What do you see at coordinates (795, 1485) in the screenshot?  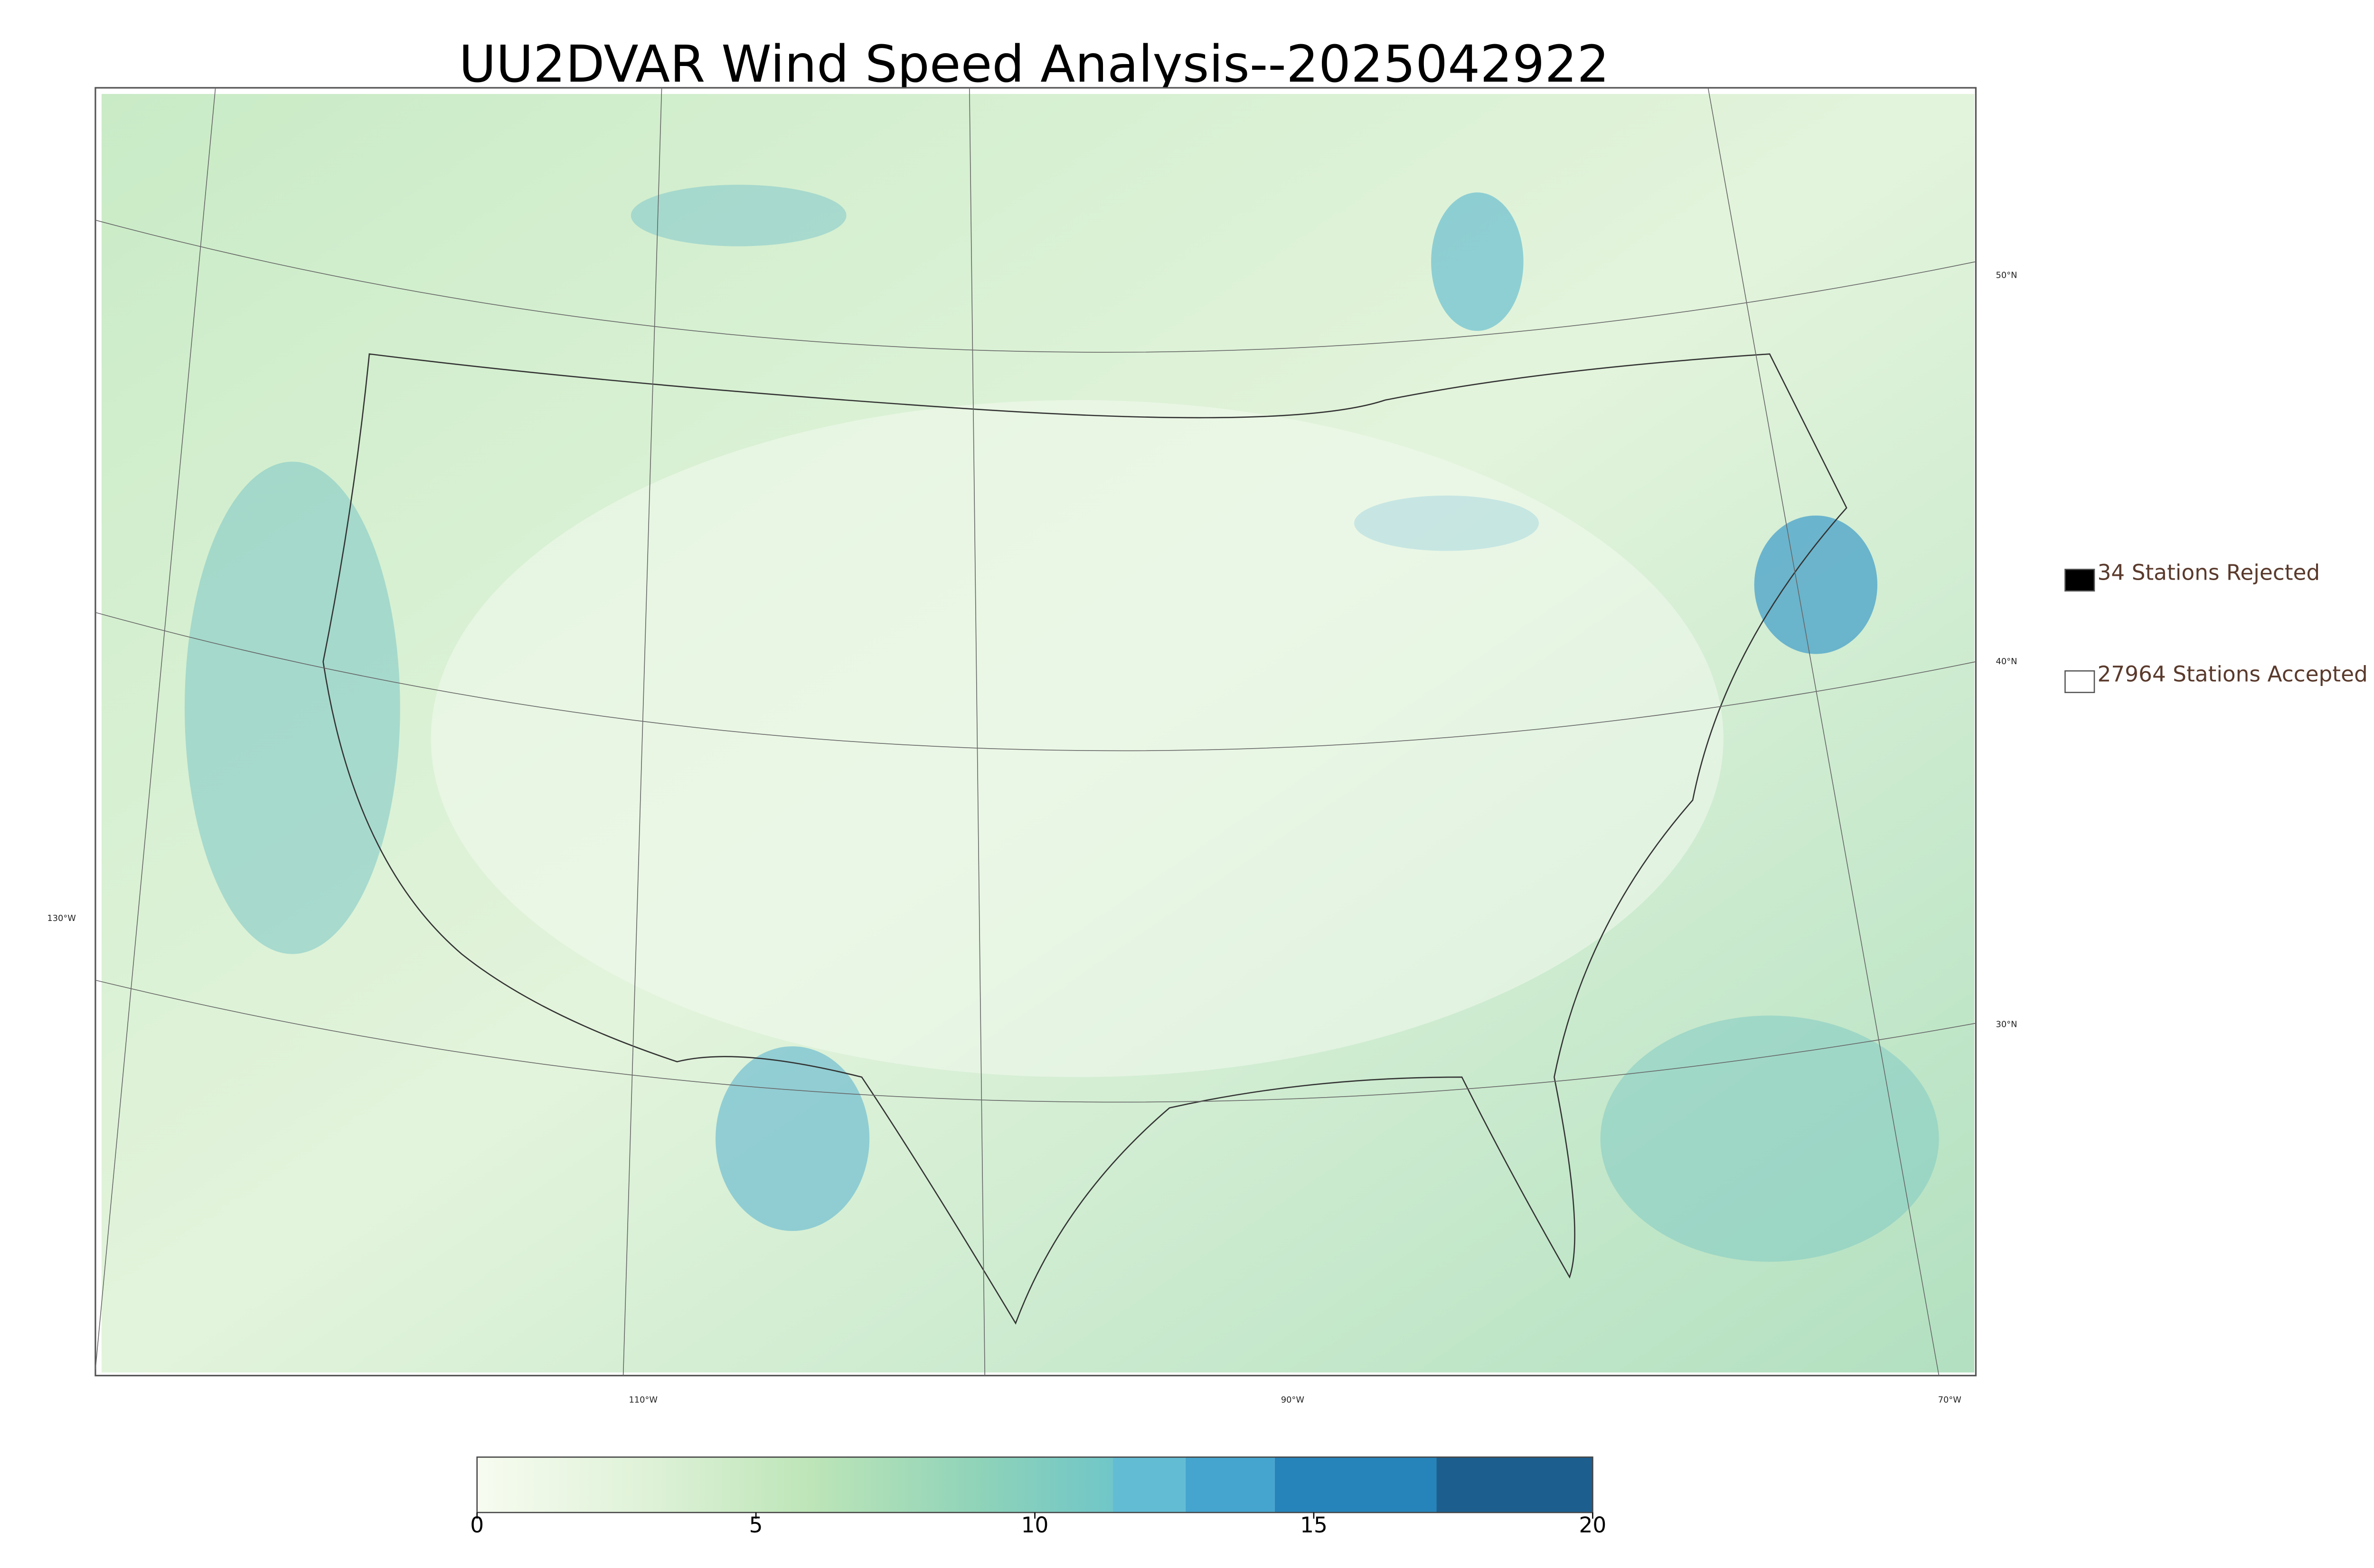 I see `colorbar-gradient` at bounding box center [795, 1485].